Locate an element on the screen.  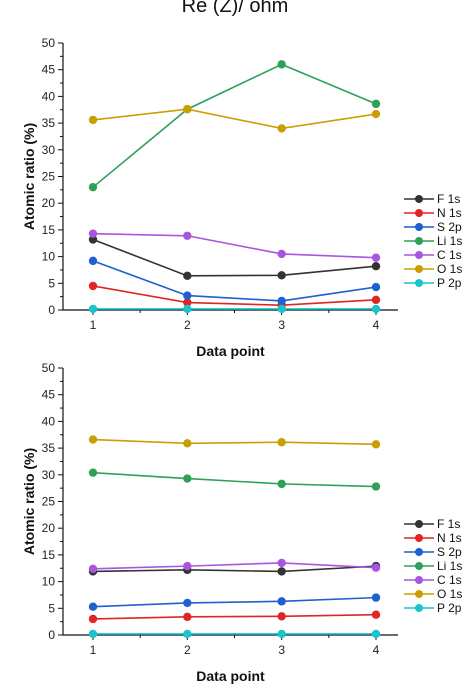
y-tick-label: 15 is located at coordinates (49, 230).